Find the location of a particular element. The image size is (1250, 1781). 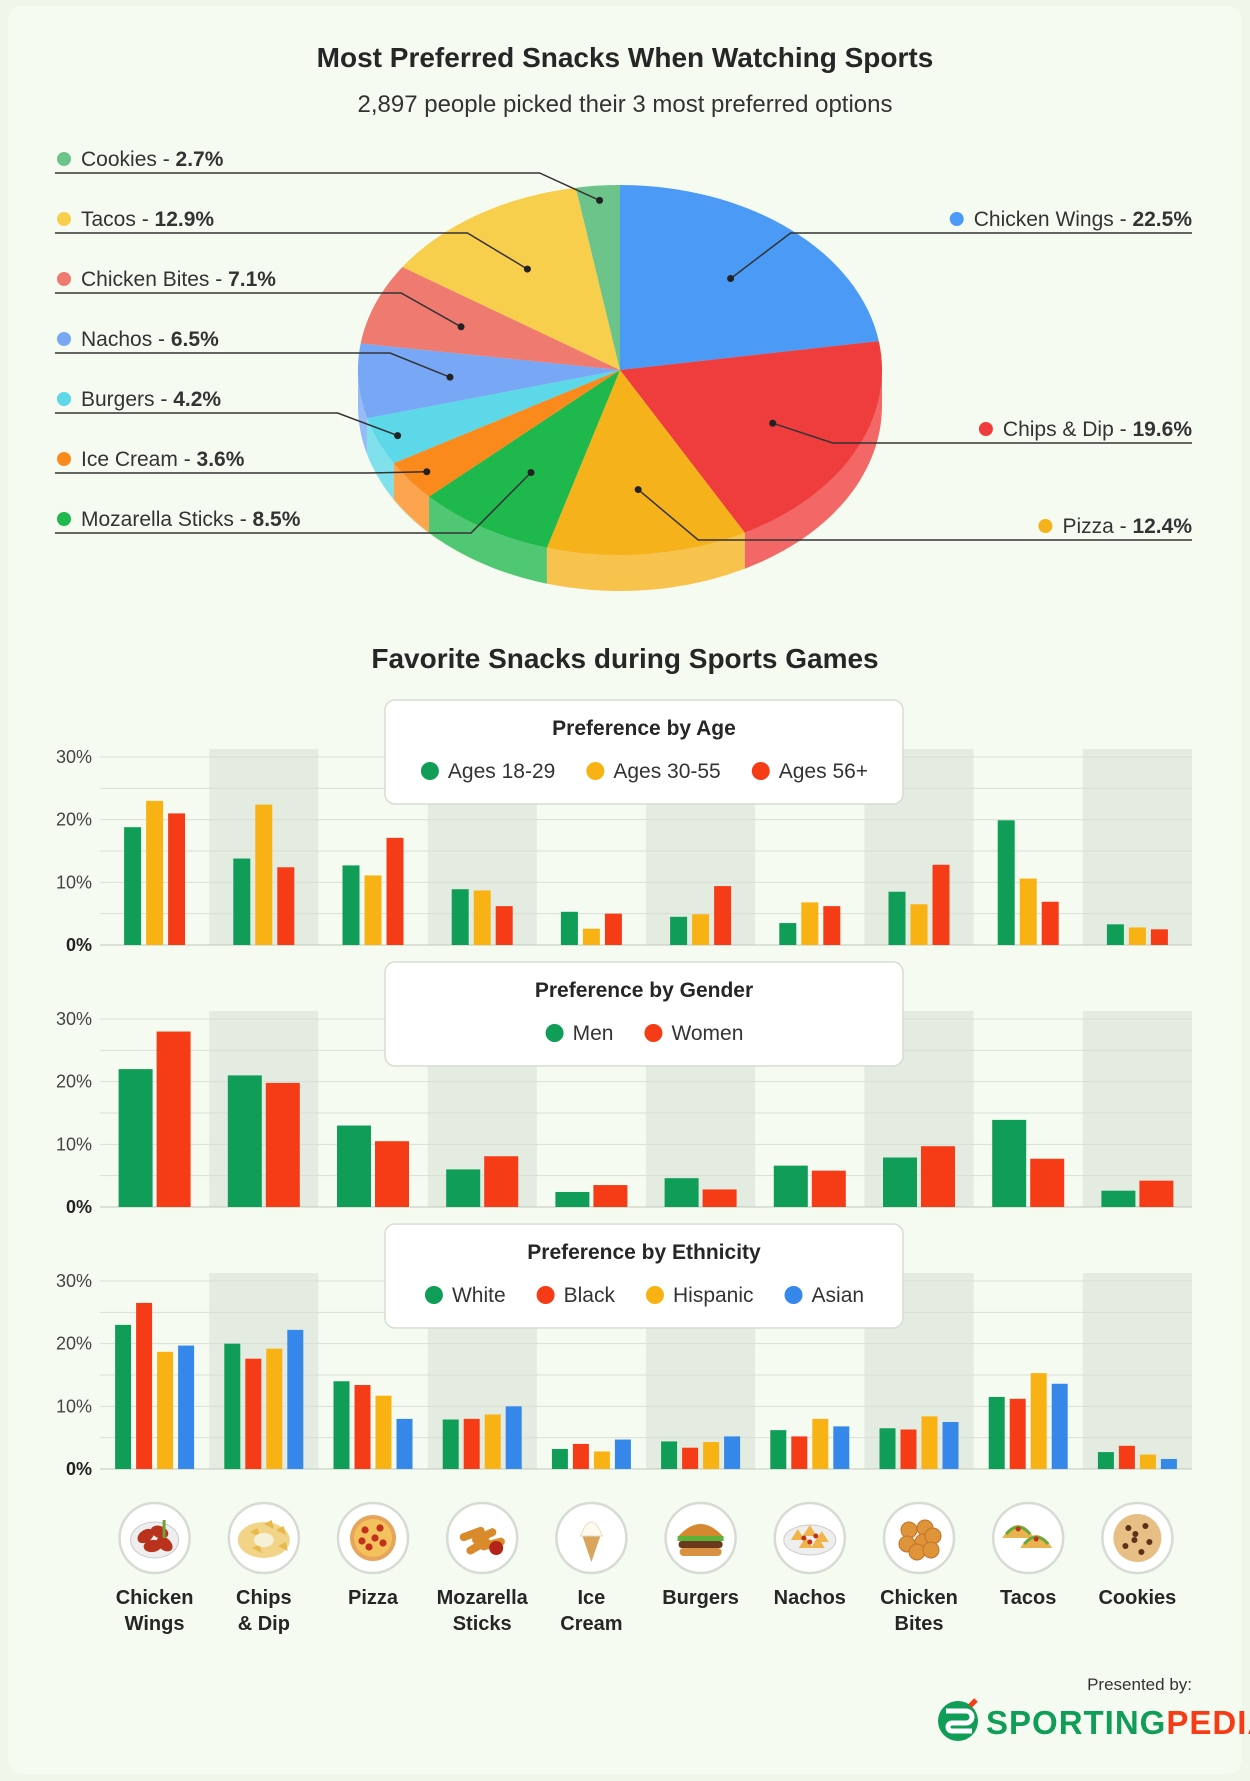

mozarella-sticks-icon is located at coordinates (482, 1538).